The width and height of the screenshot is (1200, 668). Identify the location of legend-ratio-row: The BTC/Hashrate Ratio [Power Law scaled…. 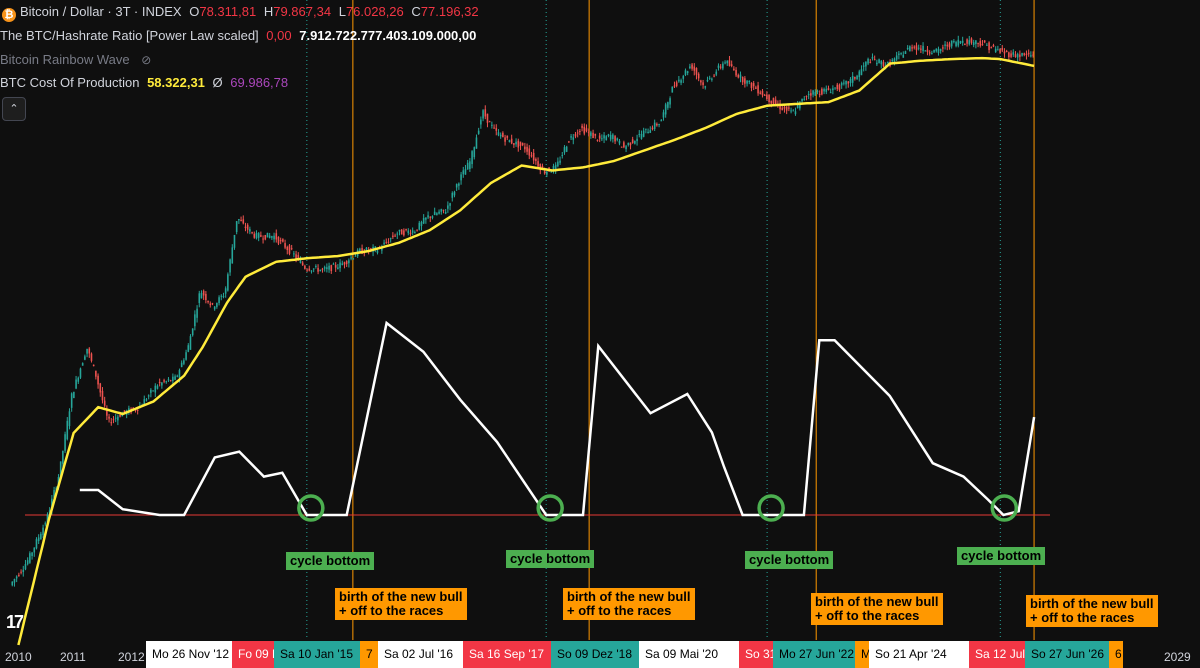
(238, 36).